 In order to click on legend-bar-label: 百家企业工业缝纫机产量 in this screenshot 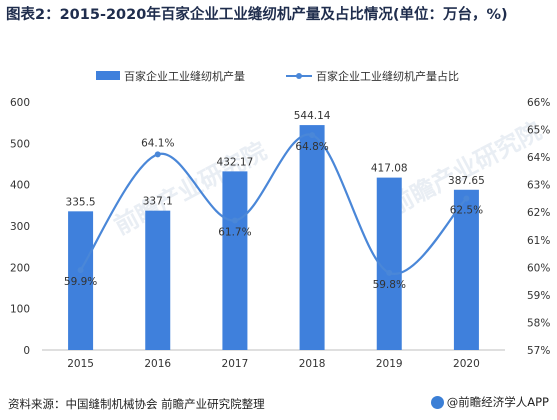, I will do `click(184, 76)`.